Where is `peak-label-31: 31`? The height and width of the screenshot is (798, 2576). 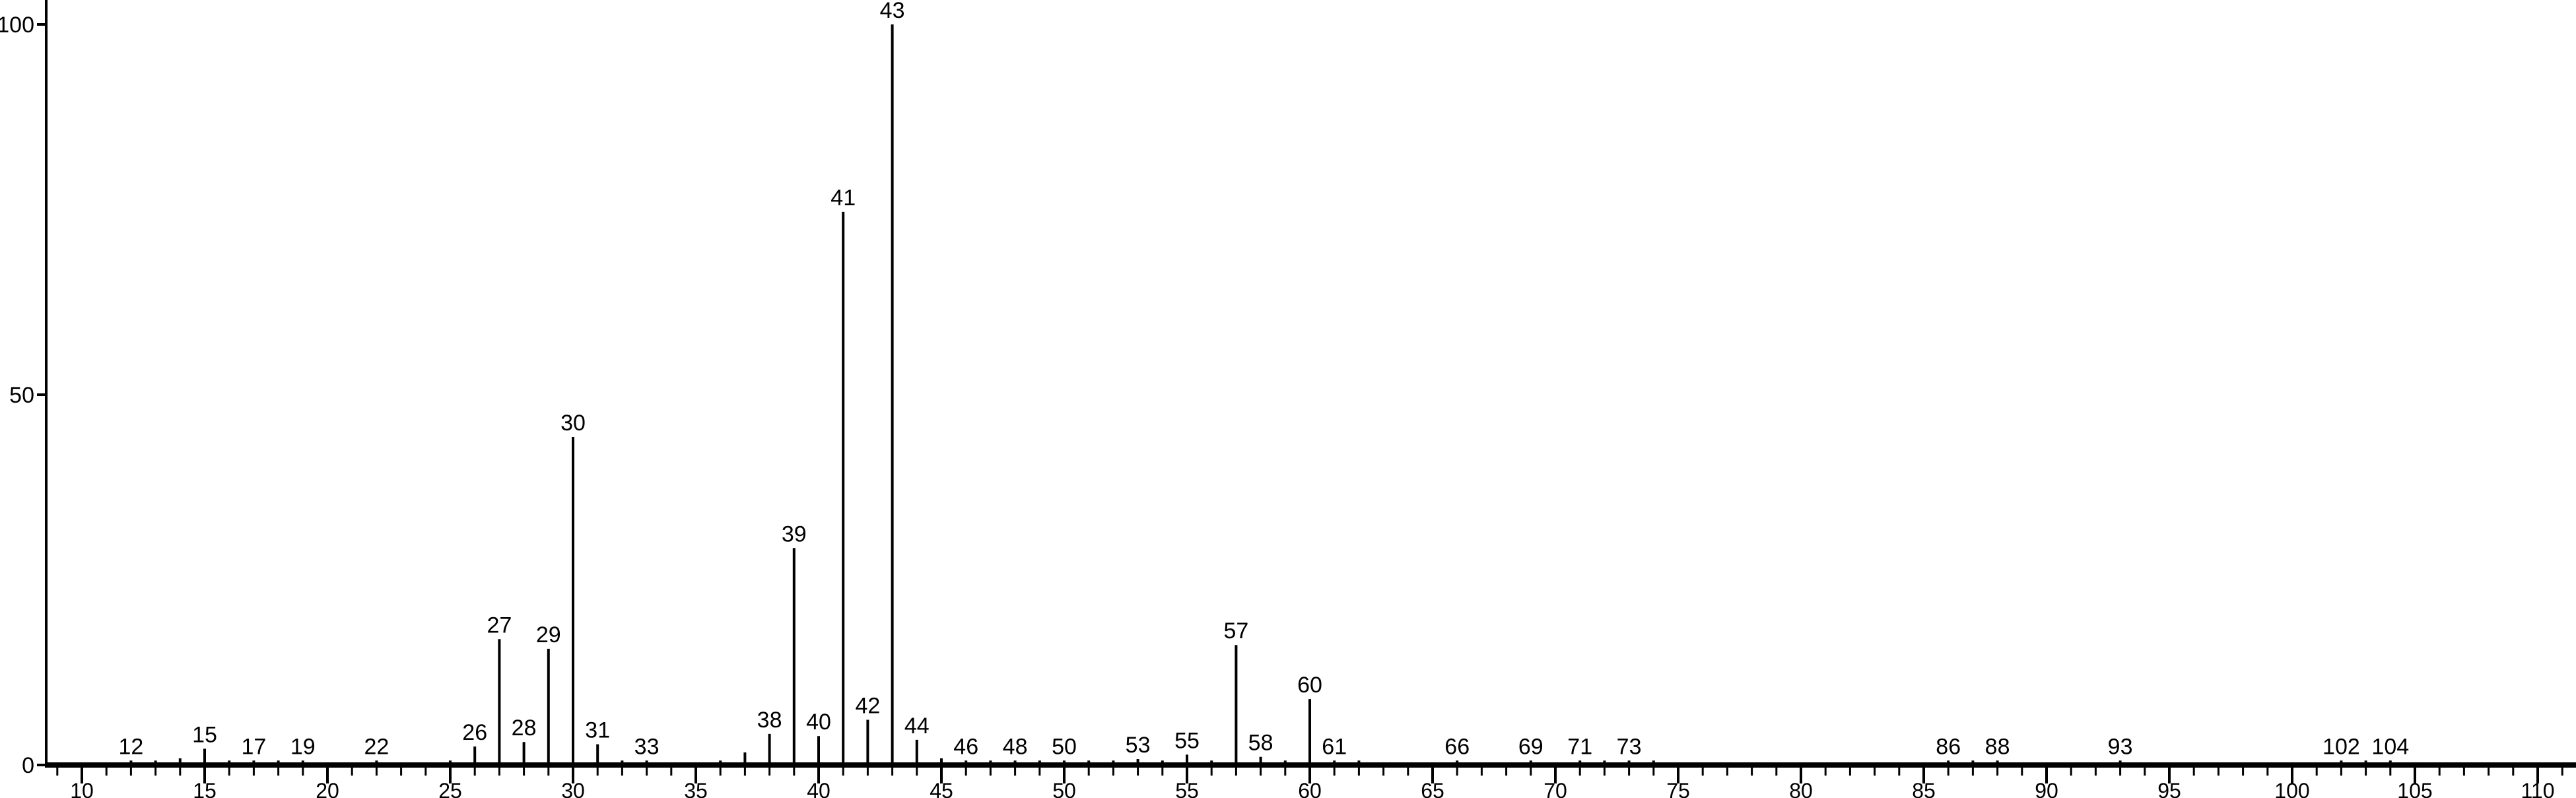 peak-label-31: 31 is located at coordinates (598, 730).